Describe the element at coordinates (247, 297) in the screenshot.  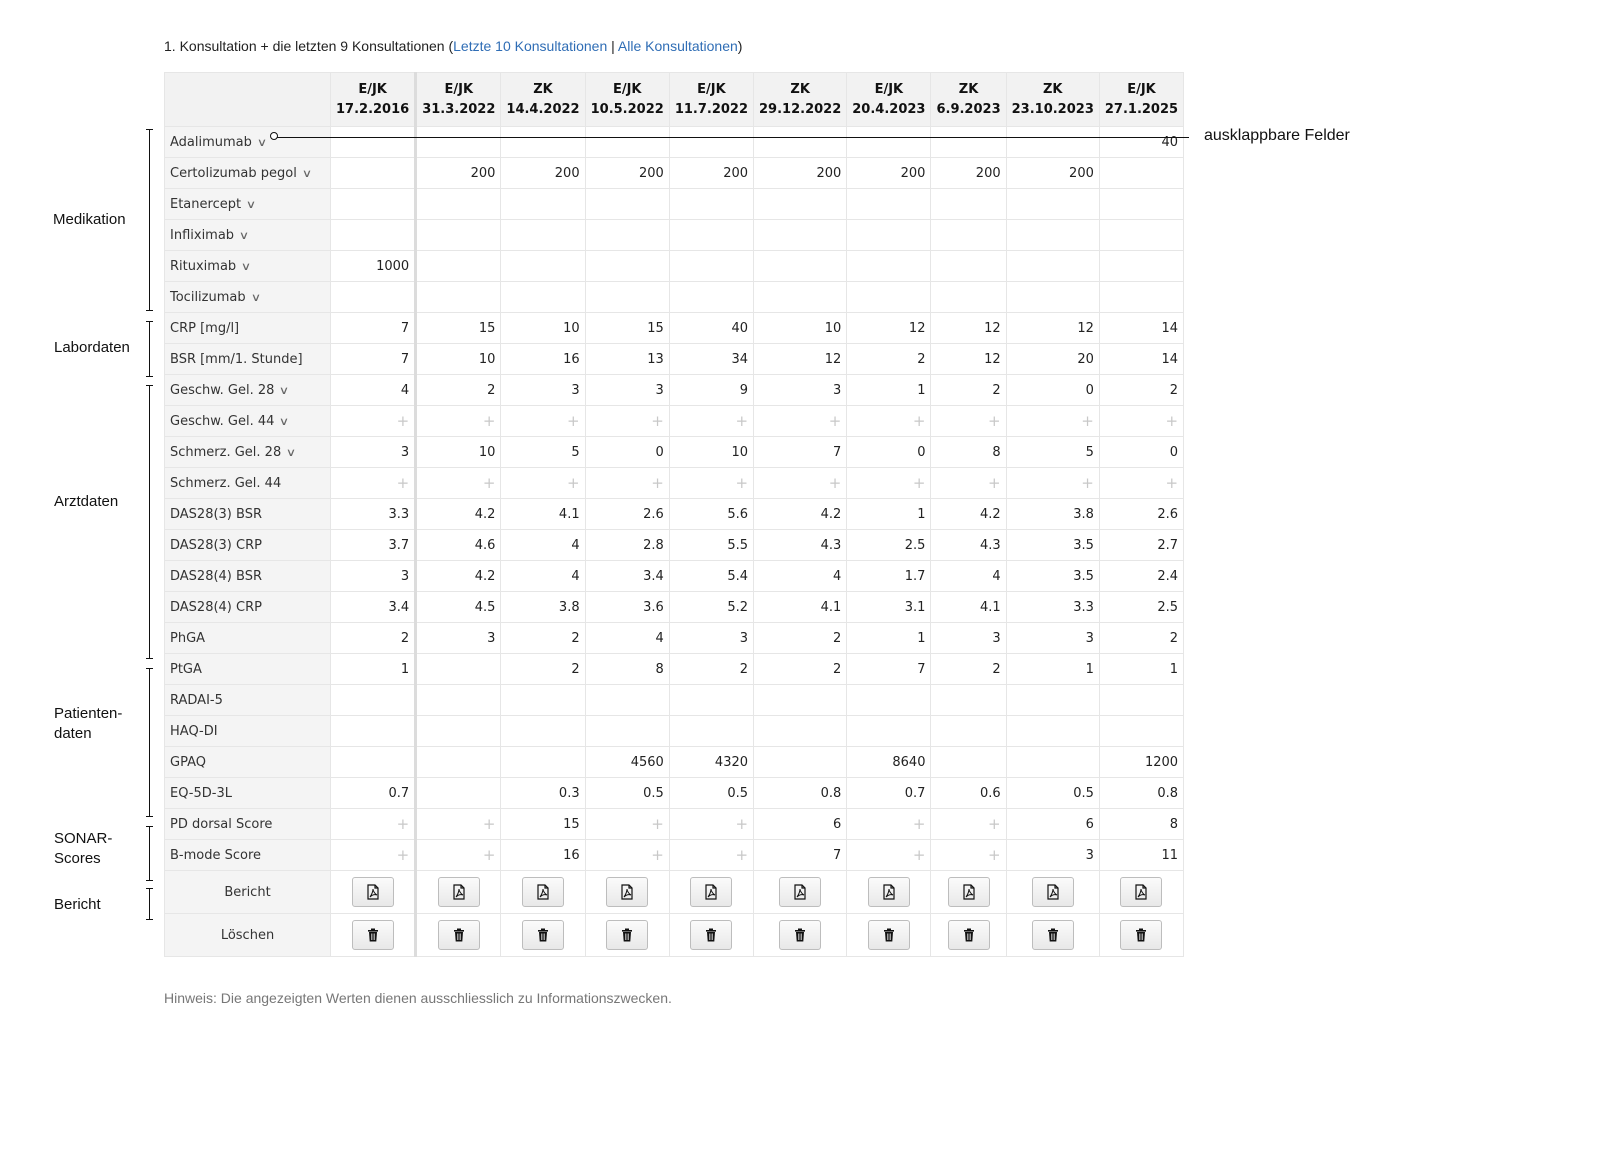
I see `row-label: Tocilizumab ∨` at that location.